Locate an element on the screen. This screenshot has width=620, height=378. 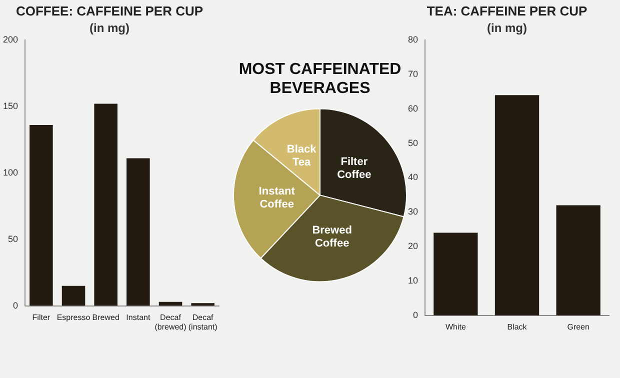
y-tick-label: 150 is located at coordinates (10, 105).